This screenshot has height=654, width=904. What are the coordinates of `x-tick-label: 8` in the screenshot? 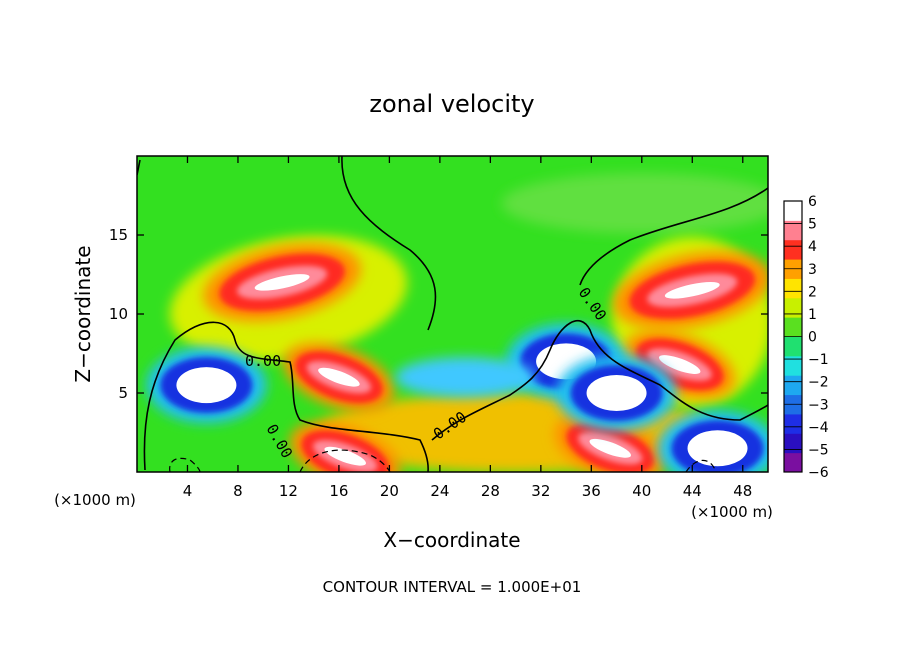 It's located at (238, 491).